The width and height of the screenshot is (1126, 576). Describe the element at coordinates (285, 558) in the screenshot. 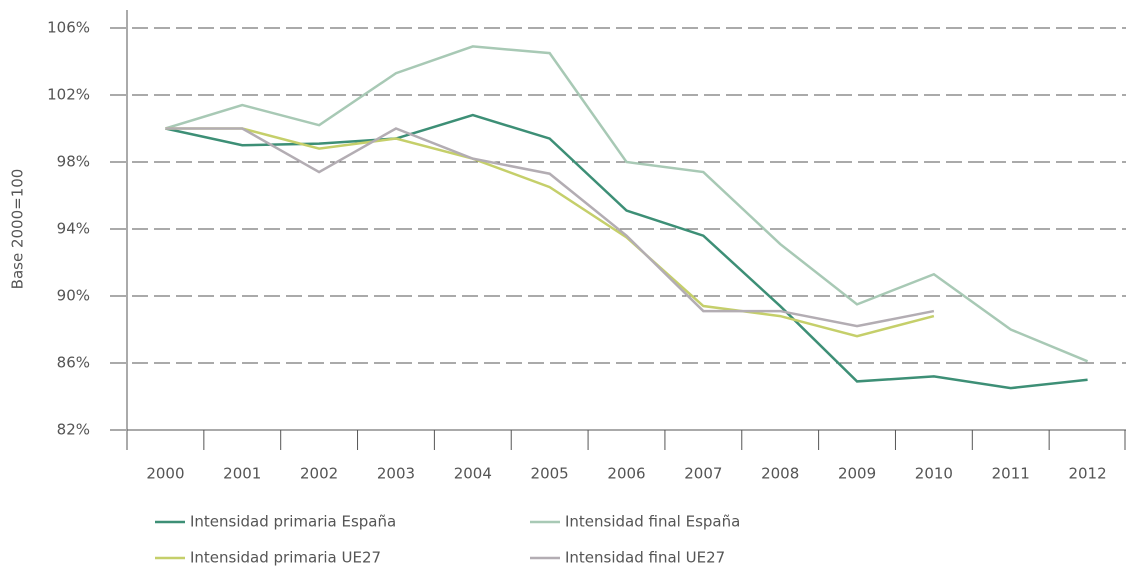

I see `legend-label: Intensidad primaria UE27` at that location.